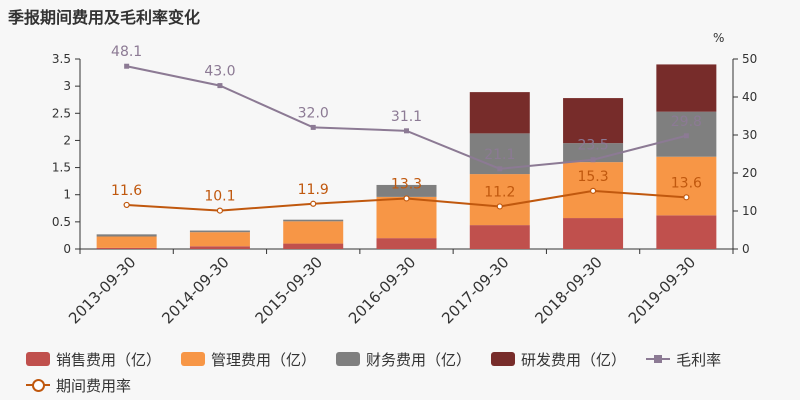  What do you see at coordinates (61, 168) in the screenshot?
I see `y-left-tick-label: 1.5` at bounding box center [61, 168].